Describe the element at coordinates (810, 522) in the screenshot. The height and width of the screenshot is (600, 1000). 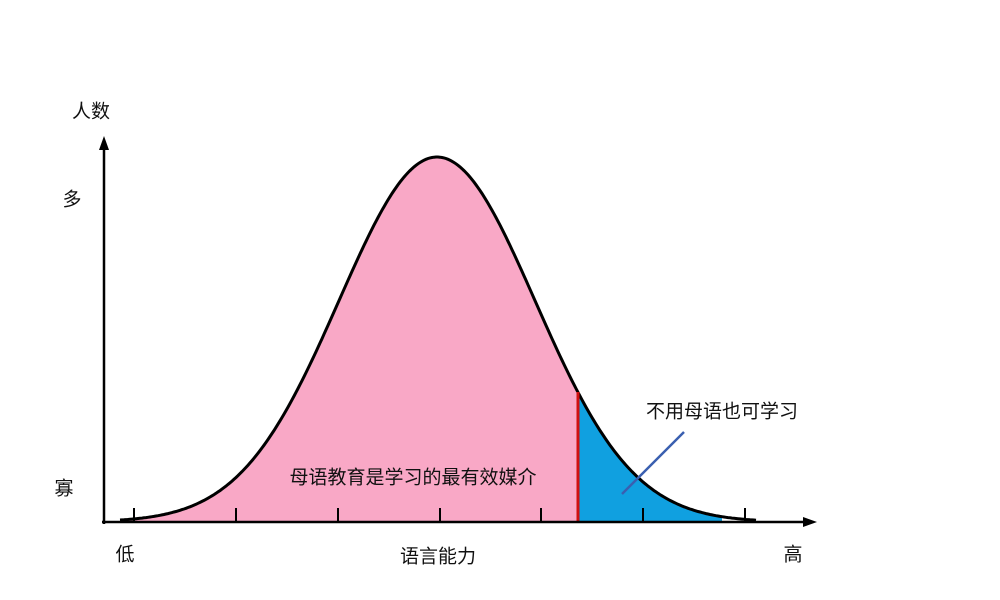
I see `x-arrow` at that location.